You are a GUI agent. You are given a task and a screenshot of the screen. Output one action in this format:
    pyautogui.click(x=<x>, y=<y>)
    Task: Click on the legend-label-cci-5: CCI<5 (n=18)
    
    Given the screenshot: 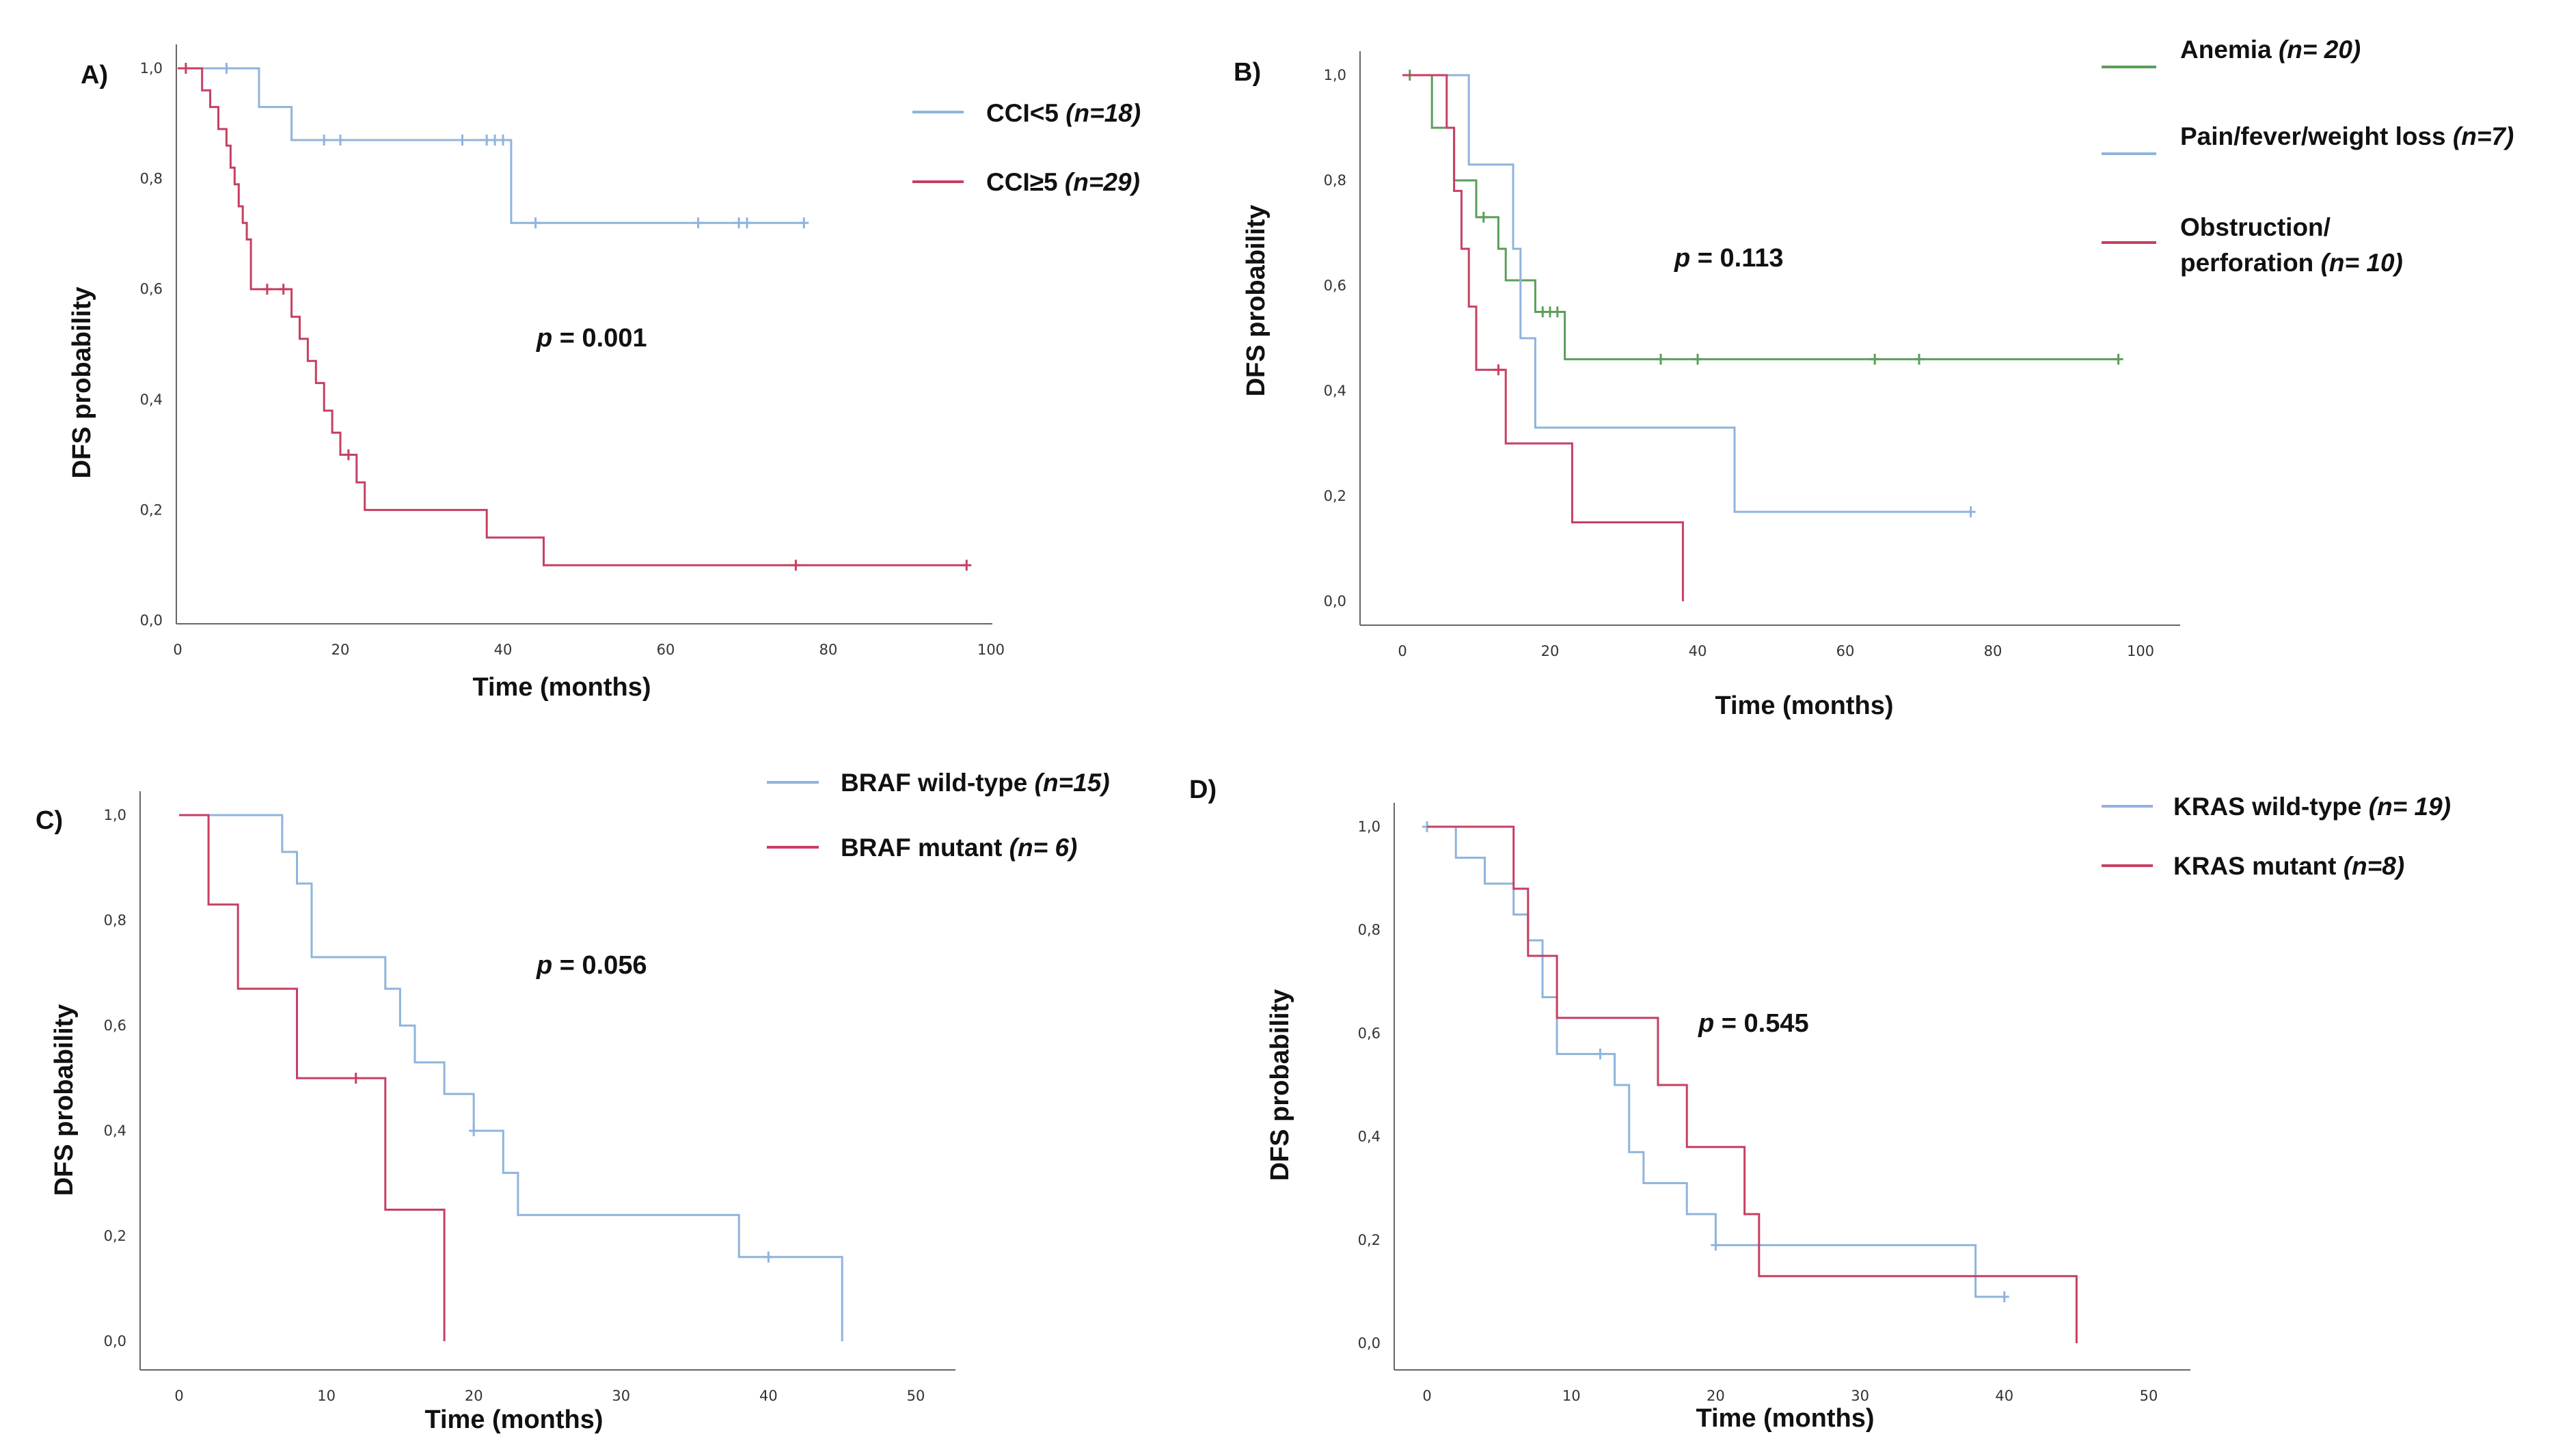 What is the action you would take?
    pyautogui.click(x=1063, y=113)
    